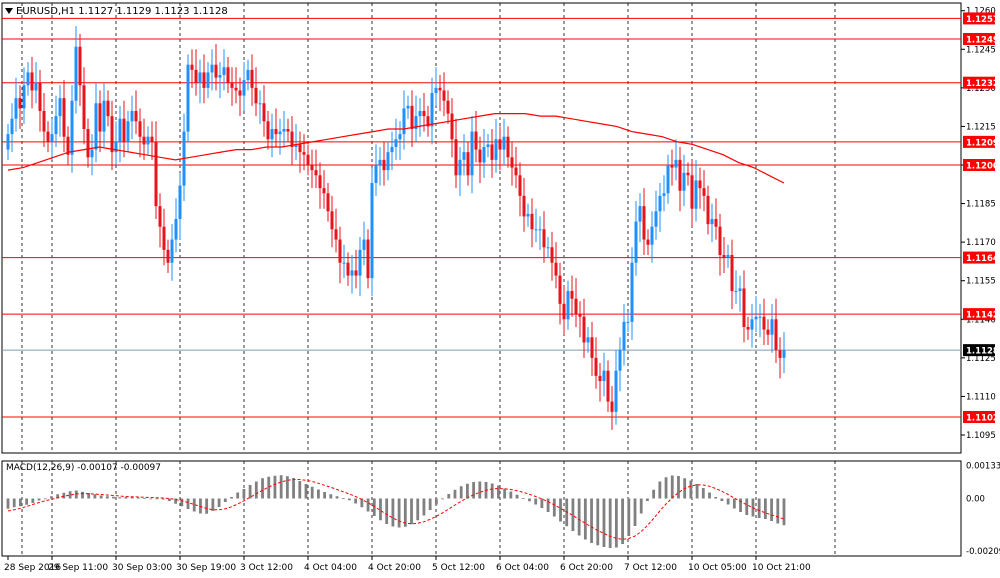 The image size is (1000, 578). I want to click on moving-average-line, so click(396, 148).